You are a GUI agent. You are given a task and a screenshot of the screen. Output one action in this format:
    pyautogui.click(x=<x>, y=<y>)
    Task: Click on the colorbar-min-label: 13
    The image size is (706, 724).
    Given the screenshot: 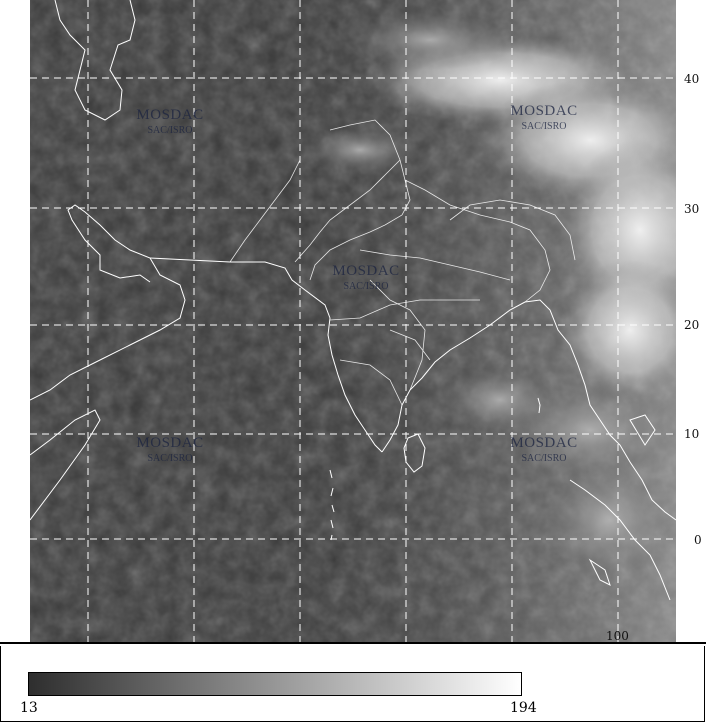 What is the action you would take?
    pyautogui.click(x=29, y=708)
    